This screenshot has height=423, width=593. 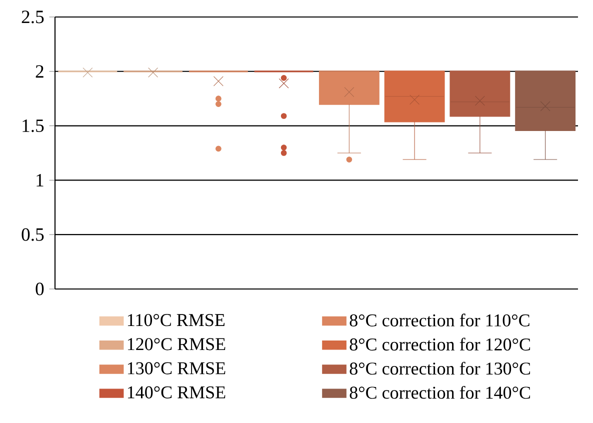 What do you see at coordinates (440, 344) in the screenshot?
I see `legend-label: 8°C correction for 120°C` at bounding box center [440, 344].